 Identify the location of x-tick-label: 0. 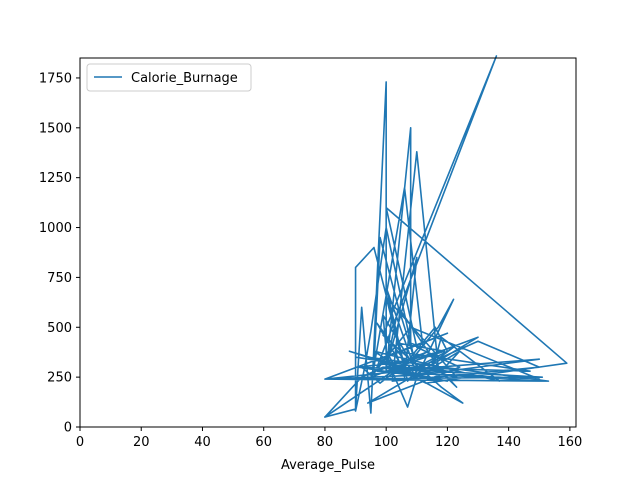
(80, 442).